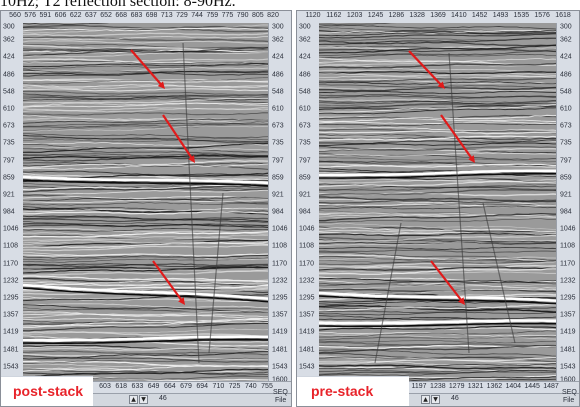 The width and height of the screenshot is (580, 407). Describe the element at coordinates (500, 15) in the screenshot. I see `x-tick-label: 1493` at that location.